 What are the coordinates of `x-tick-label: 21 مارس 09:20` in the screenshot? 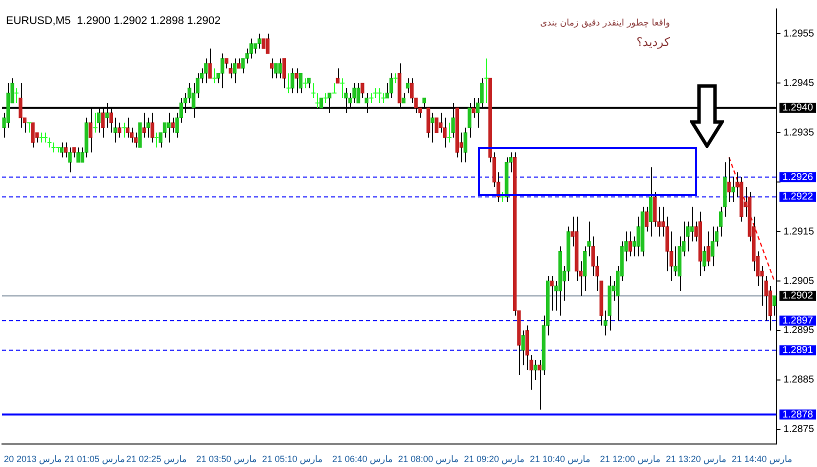 It's located at (494, 460).